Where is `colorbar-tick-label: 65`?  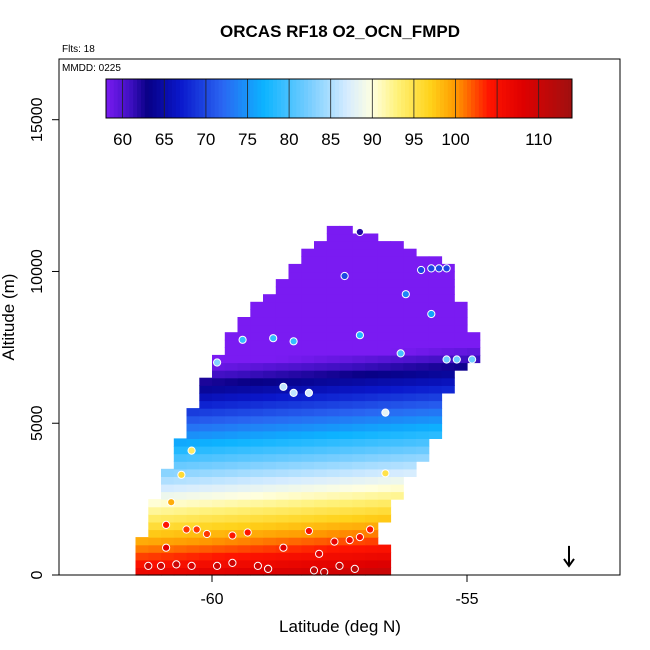 colorbar-tick-label: 65 is located at coordinates (164, 139).